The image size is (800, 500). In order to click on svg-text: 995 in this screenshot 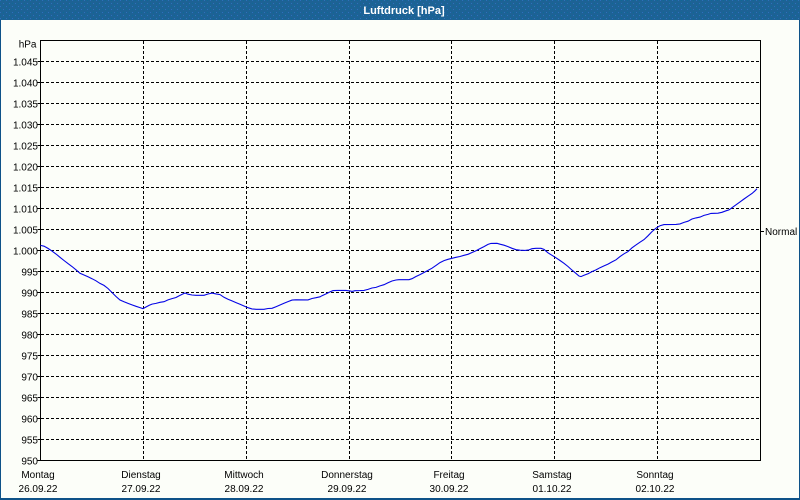, I will do `click(29, 273)`.